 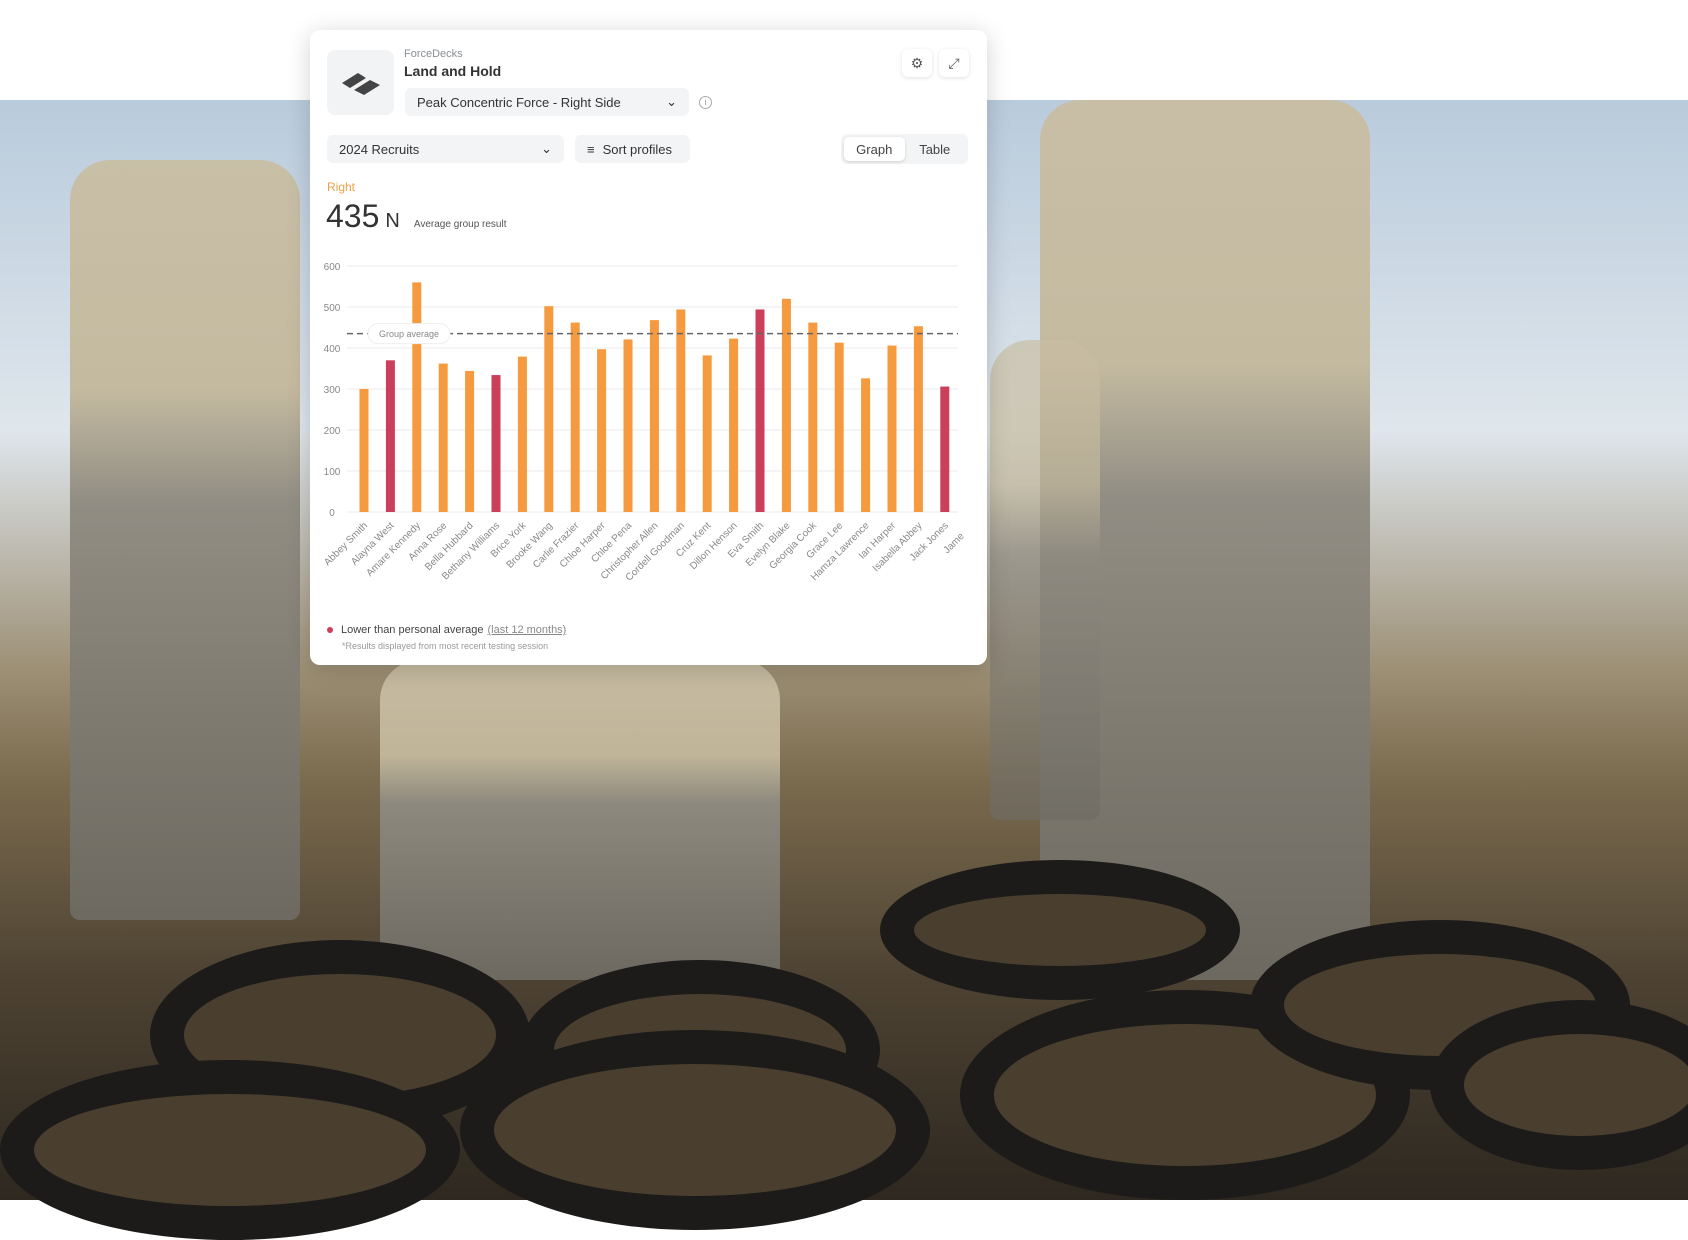 I want to click on settings-button: ⚙, so click(x=917, y=63).